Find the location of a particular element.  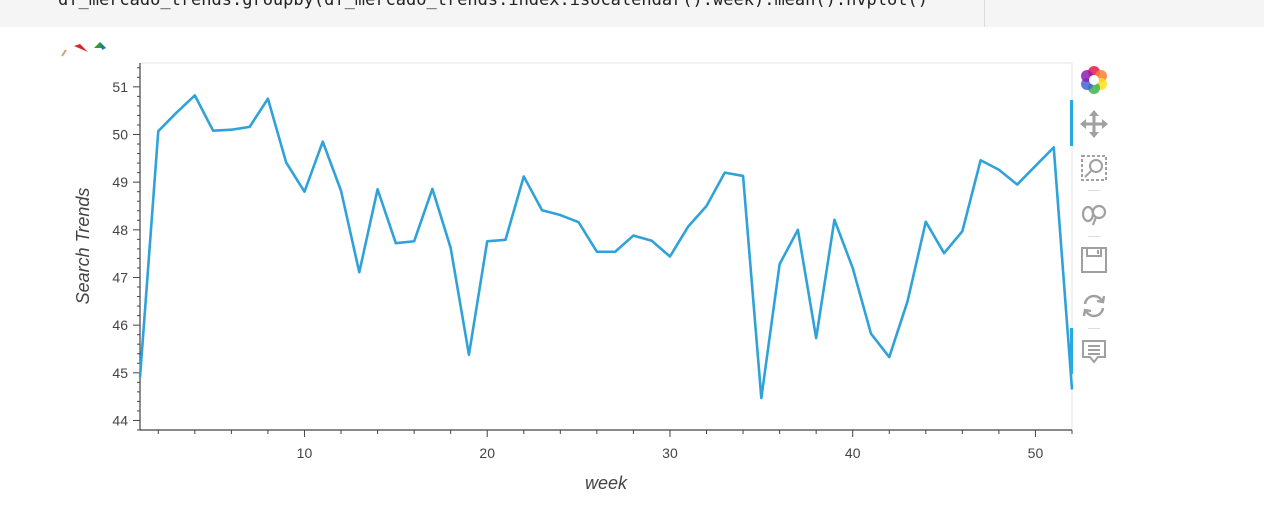

x-tick-label: 10 is located at coordinates (305, 453).